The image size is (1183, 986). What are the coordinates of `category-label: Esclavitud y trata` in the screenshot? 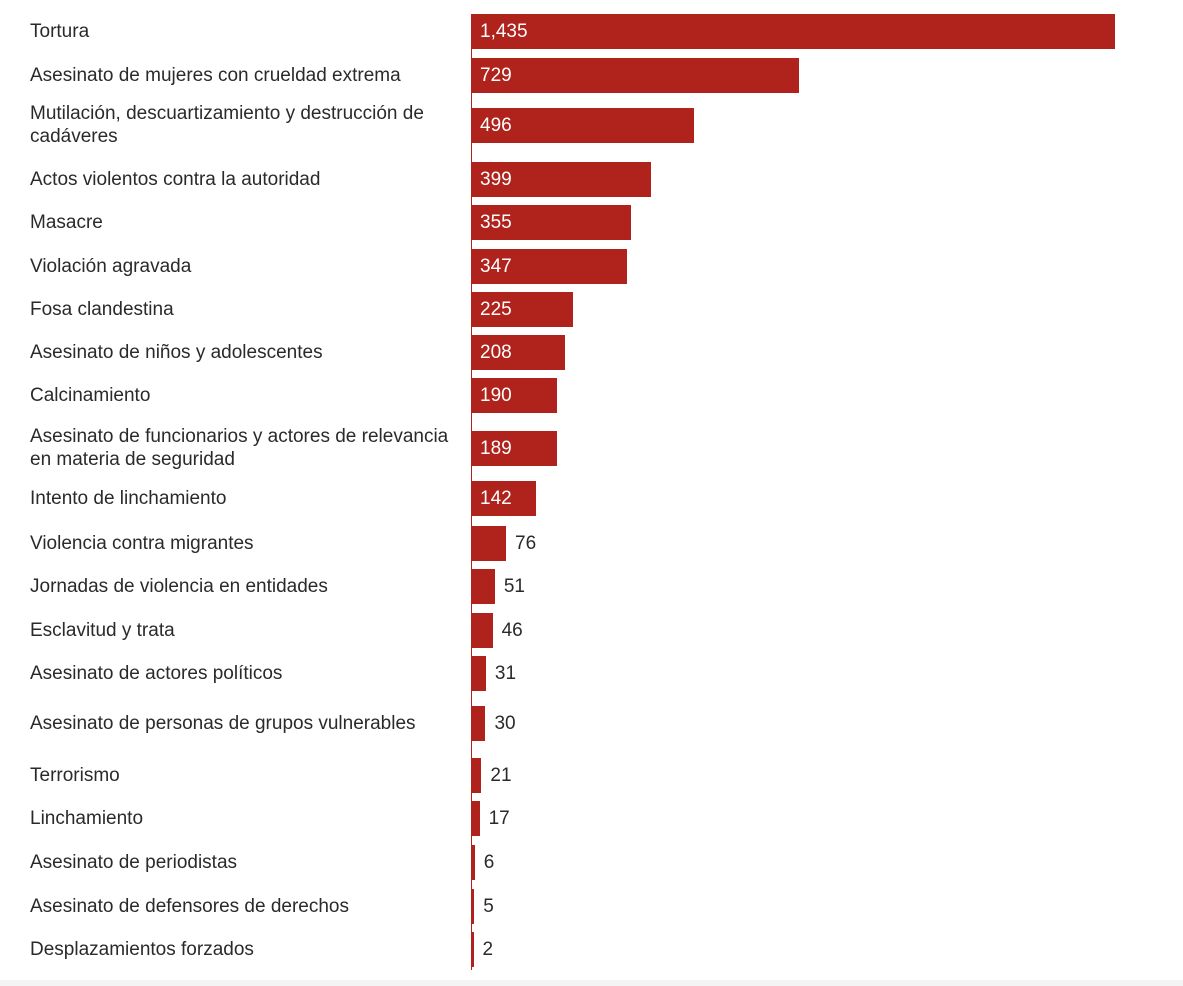 It's located at (102, 630).